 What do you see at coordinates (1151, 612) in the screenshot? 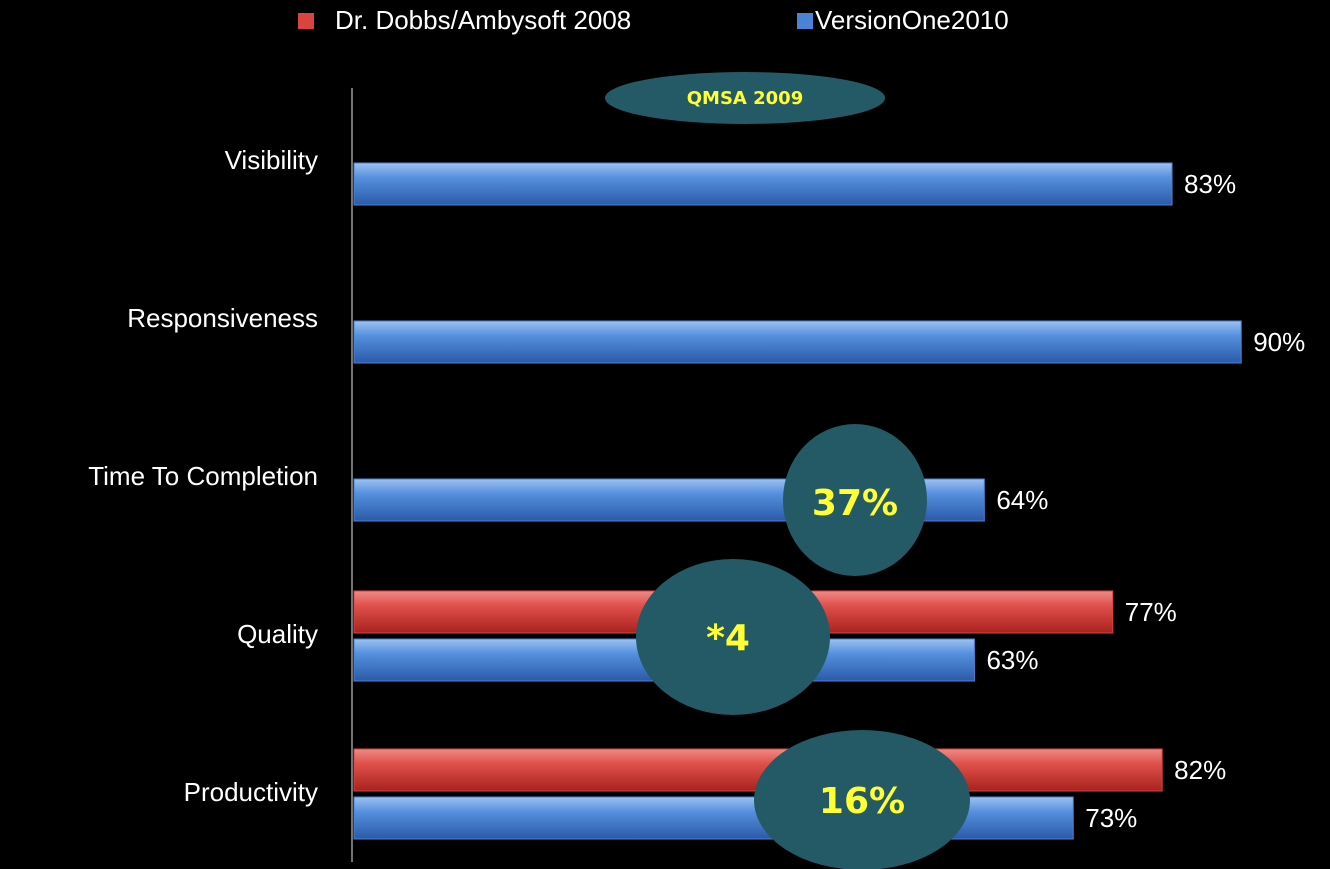
I see `value-label: 77%` at bounding box center [1151, 612].